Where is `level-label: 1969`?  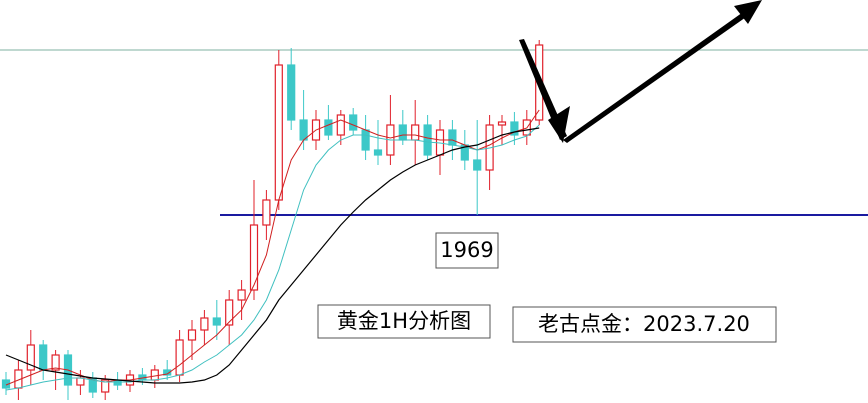
level-label: 1969 is located at coordinates (467, 250).